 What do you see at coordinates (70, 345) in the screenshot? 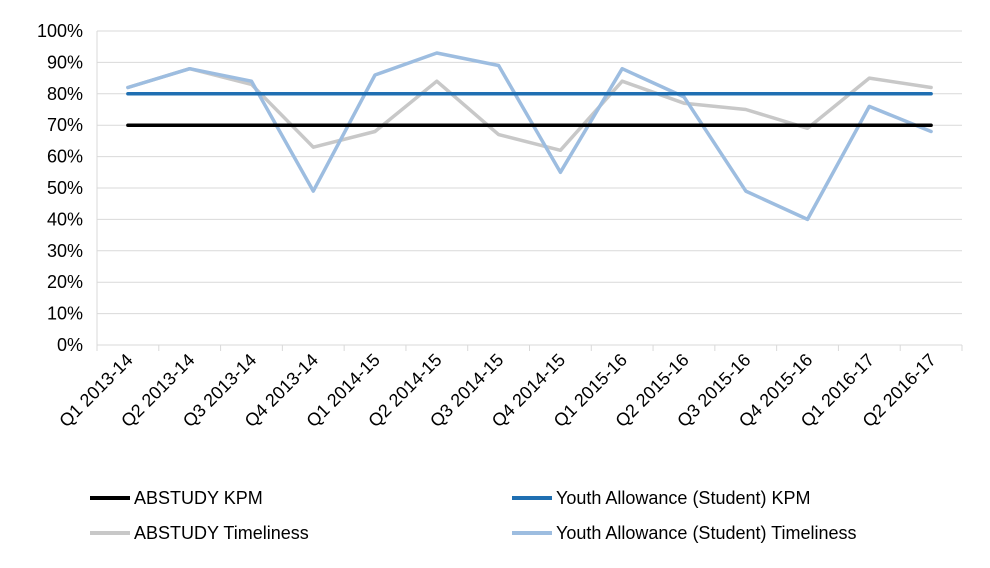
I see `y-tick-label: 0%` at bounding box center [70, 345].